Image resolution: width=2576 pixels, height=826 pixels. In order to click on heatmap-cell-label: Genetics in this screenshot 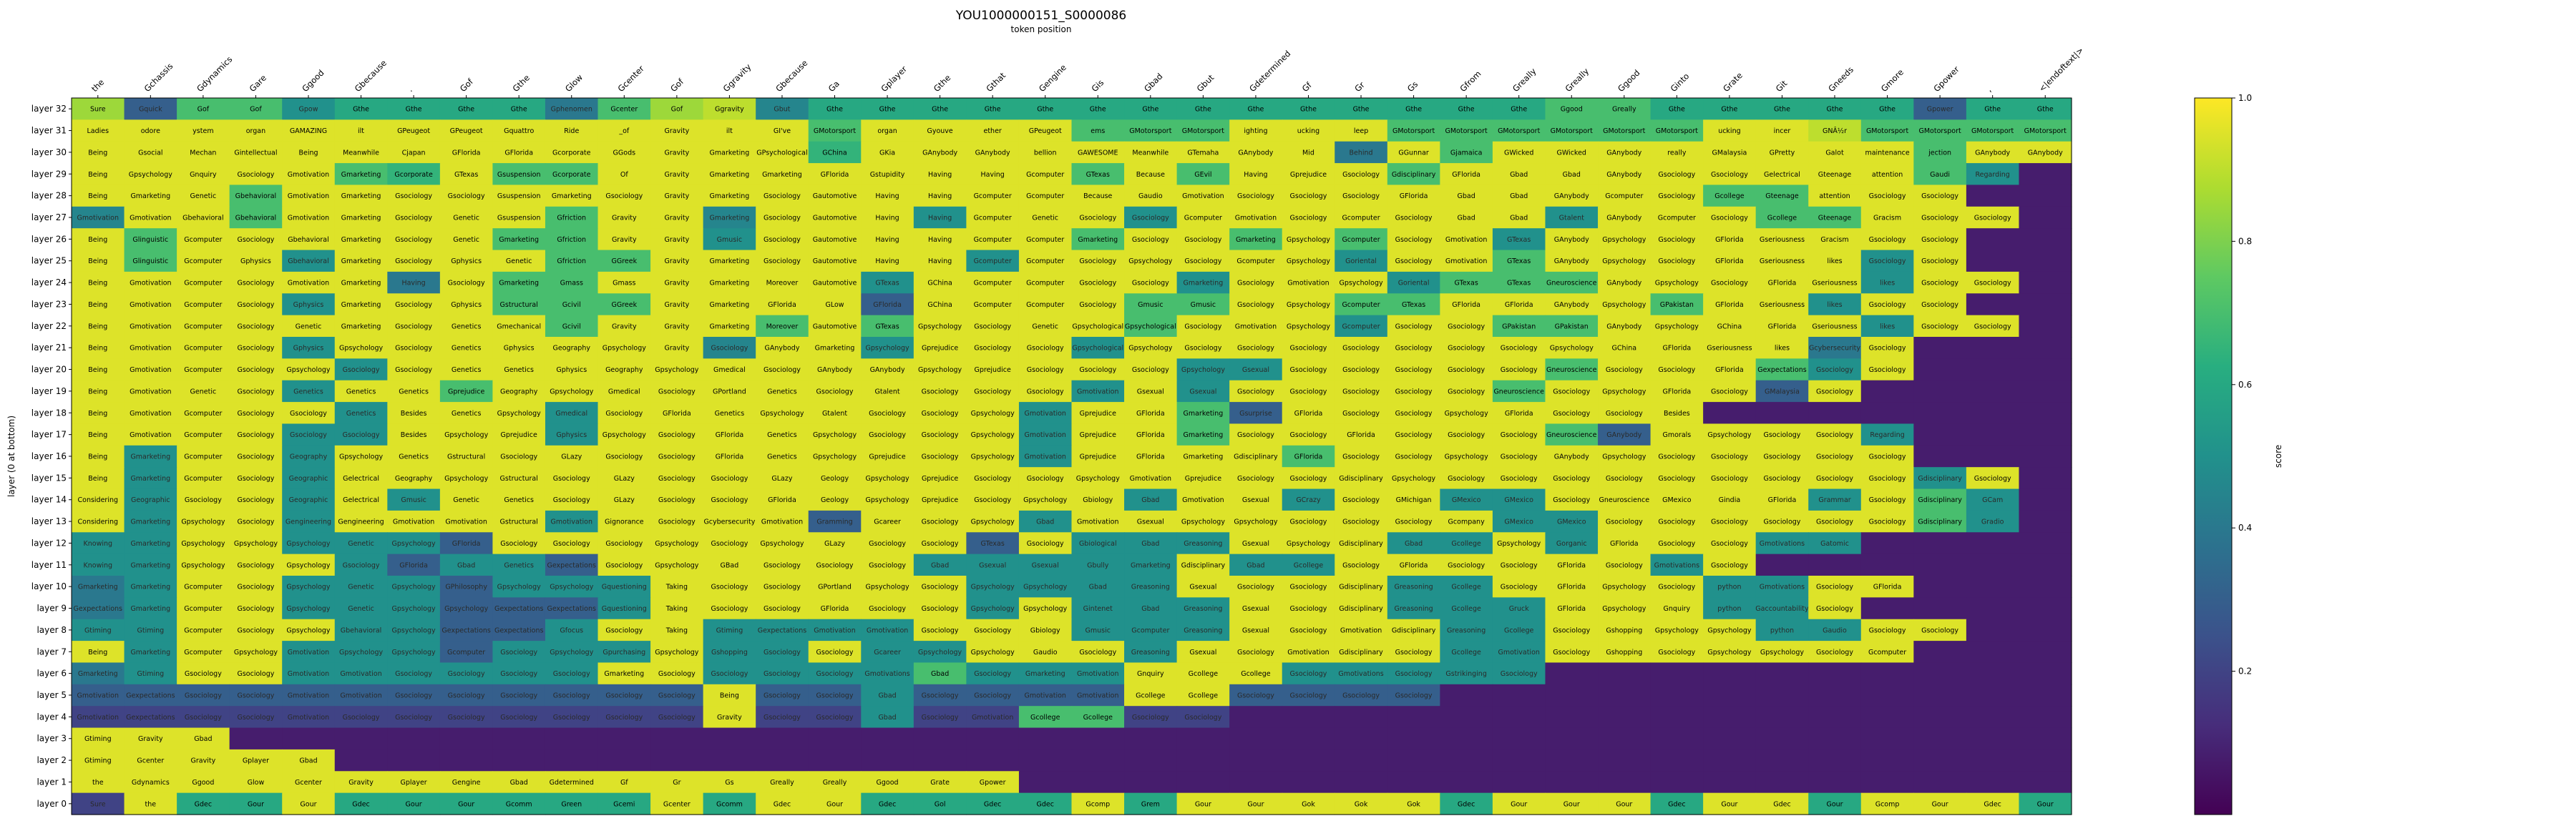, I will do `click(308, 392)`.